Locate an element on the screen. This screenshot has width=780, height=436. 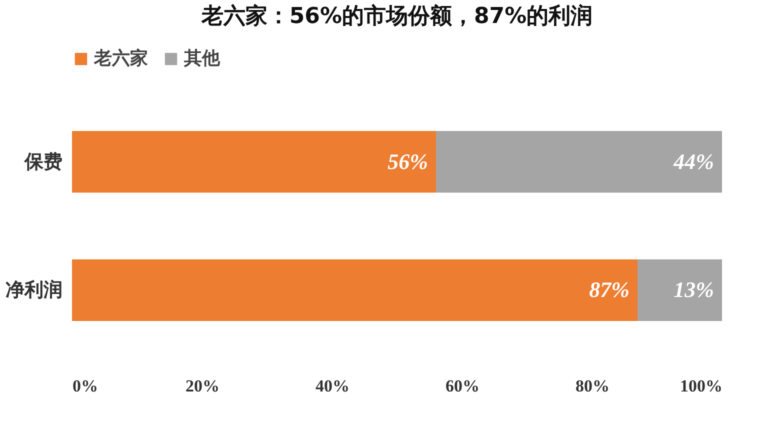
chart-title: 老六家：56%的市场份额，87%的利润 is located at coordinates (396, 16).